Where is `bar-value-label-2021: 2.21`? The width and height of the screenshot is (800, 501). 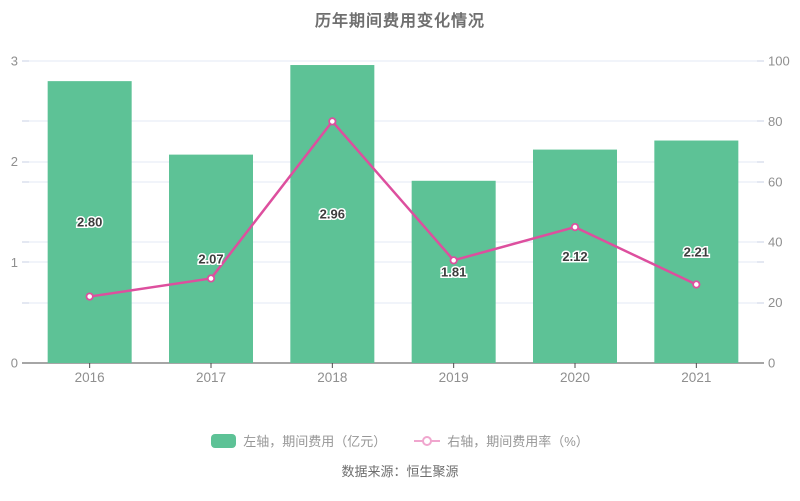
bar-value-label-2021: 2.21 is located at coordinates (696, 251).